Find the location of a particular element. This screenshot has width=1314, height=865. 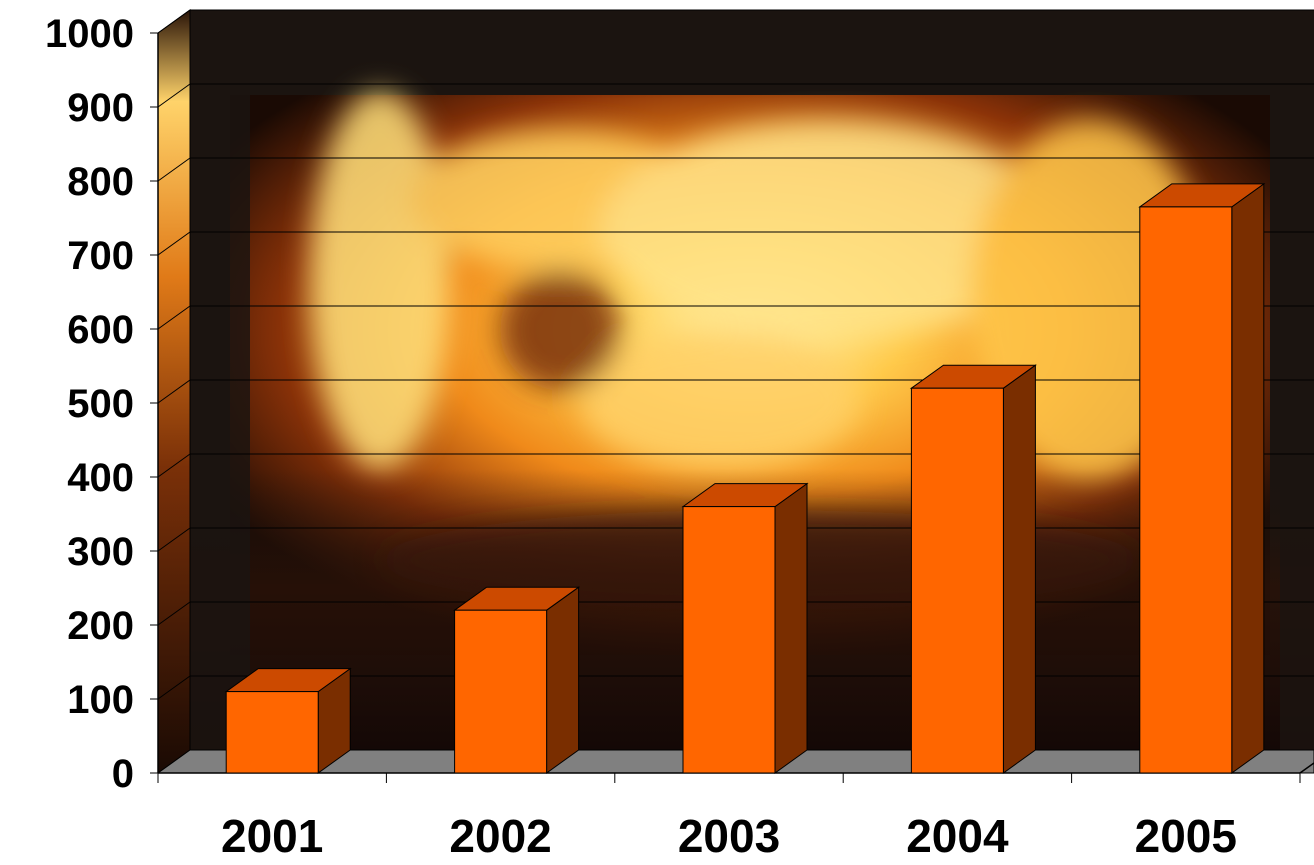

x-tick-label: 2002 is located at coordinates (500, 835).